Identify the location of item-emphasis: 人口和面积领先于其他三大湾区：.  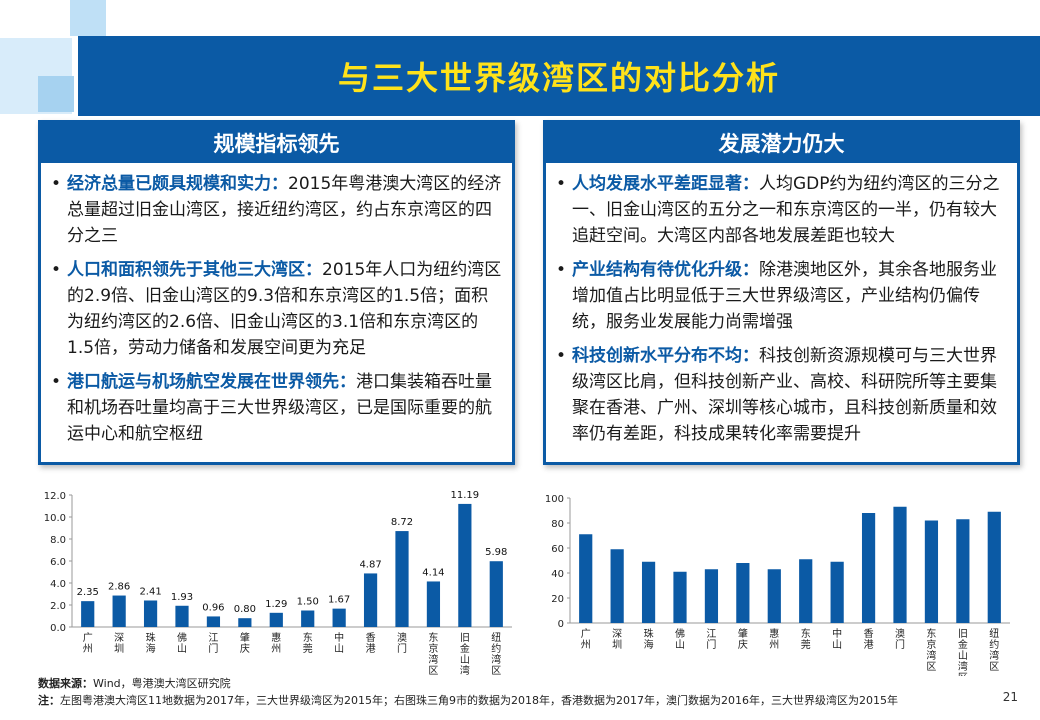
(194, 270).